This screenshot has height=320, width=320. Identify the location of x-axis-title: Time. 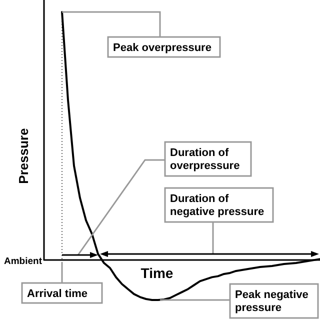
(157, 273).